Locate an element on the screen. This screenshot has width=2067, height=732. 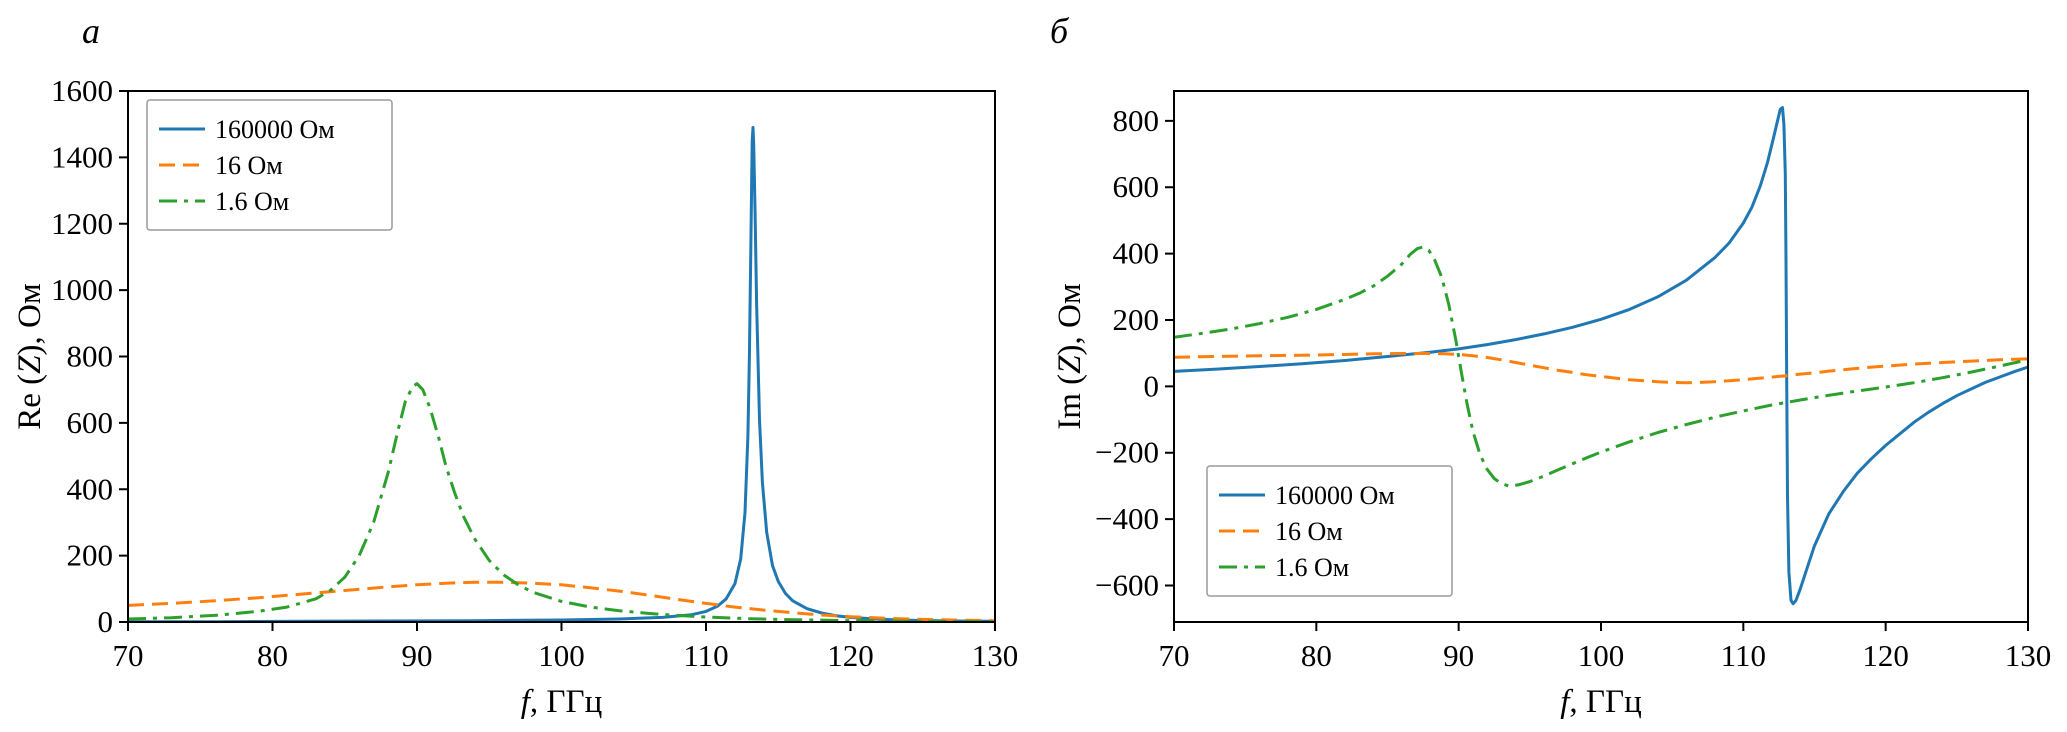
y-tick-label: 1000 is located at coordinates (82, 289).